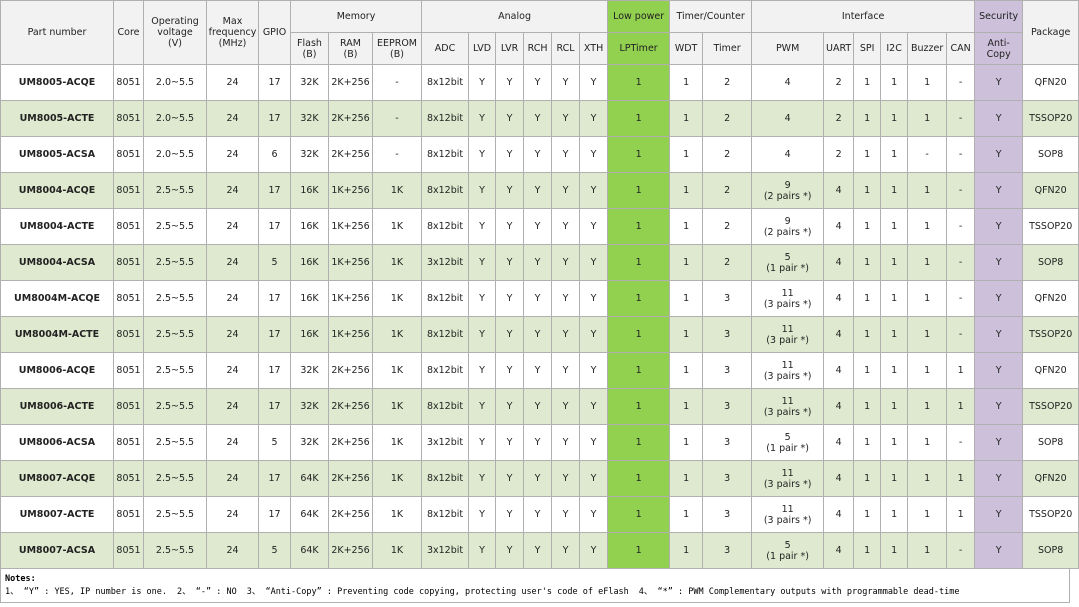 The height and width of the screenshot is (607, 1079). I want to click on column-header: RAM (B), so click(350, 48).